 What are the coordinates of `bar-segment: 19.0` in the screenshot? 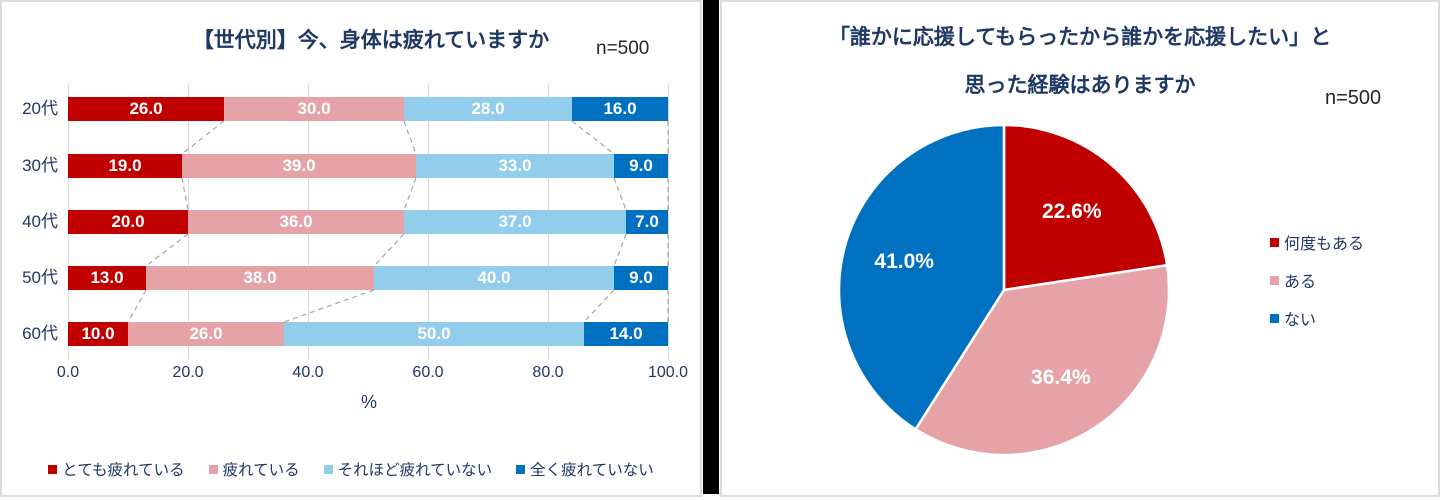 It's located at (125, 166).